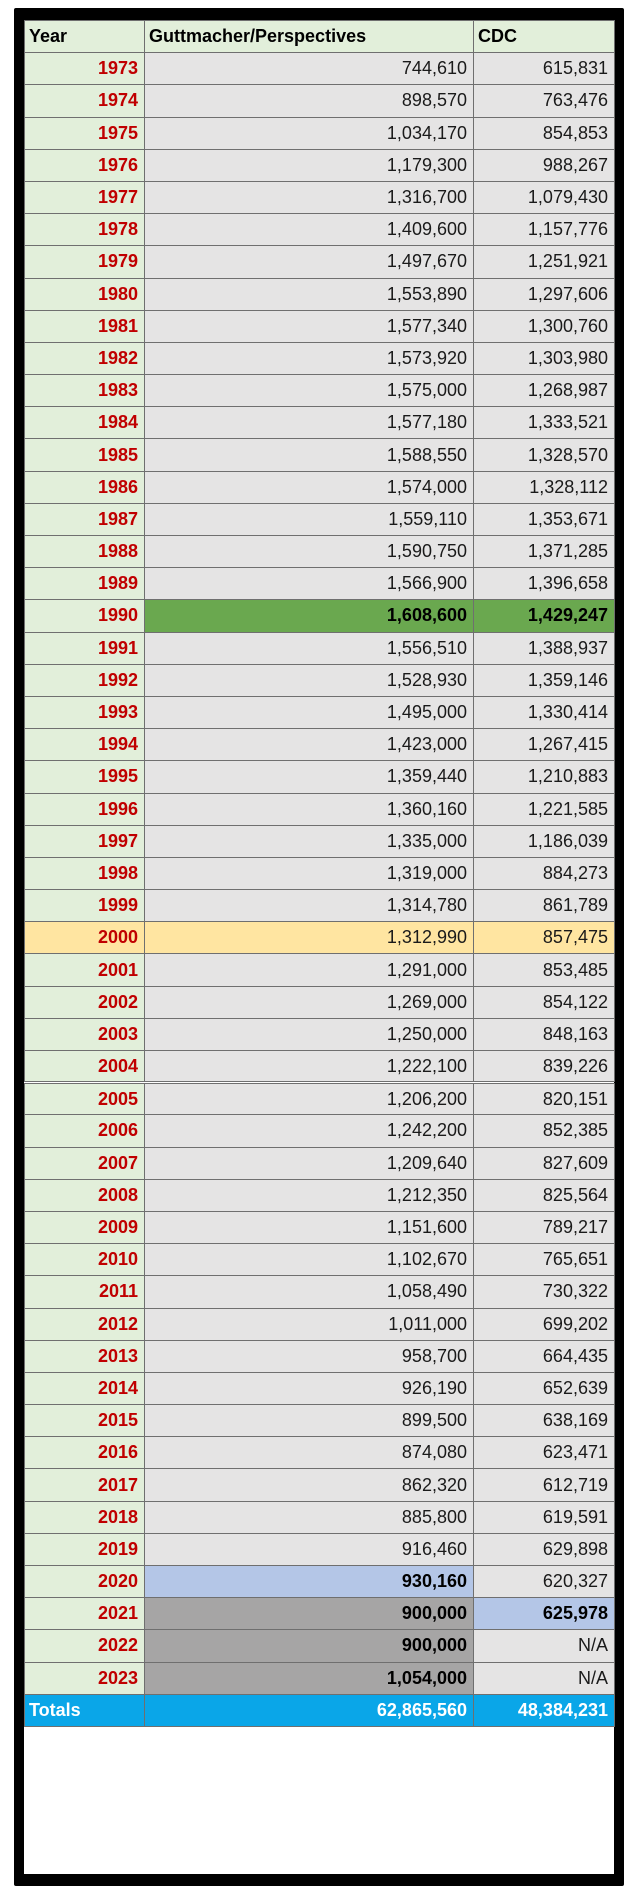 The height and width of the screenshot is (1896, 640). I want to click on table-row: 1998 1,319,000 884,273, so click(319, 873).